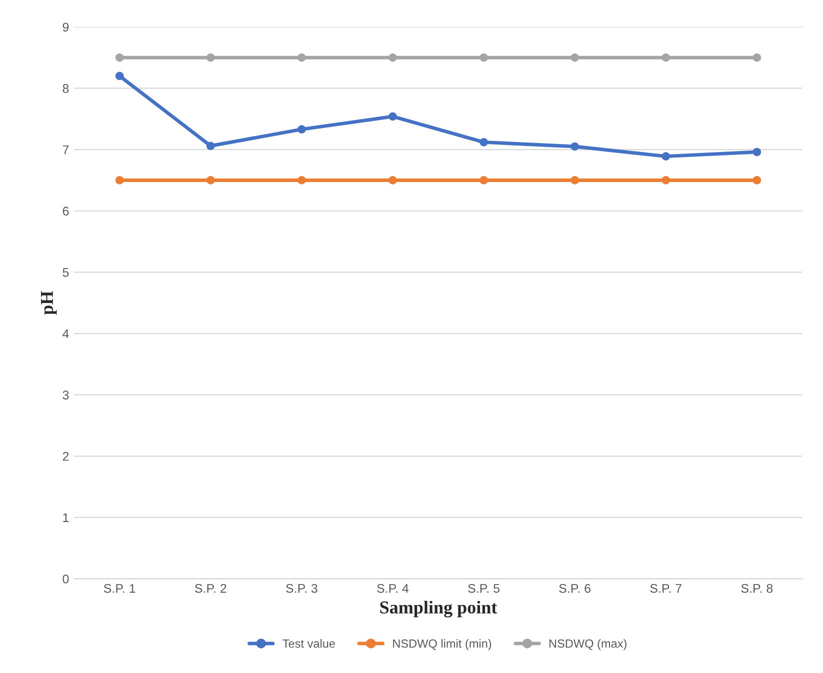 This screenshot has height=673, width=823. I want to click on x-tick-label: S.P. 2, so click(210, 588).